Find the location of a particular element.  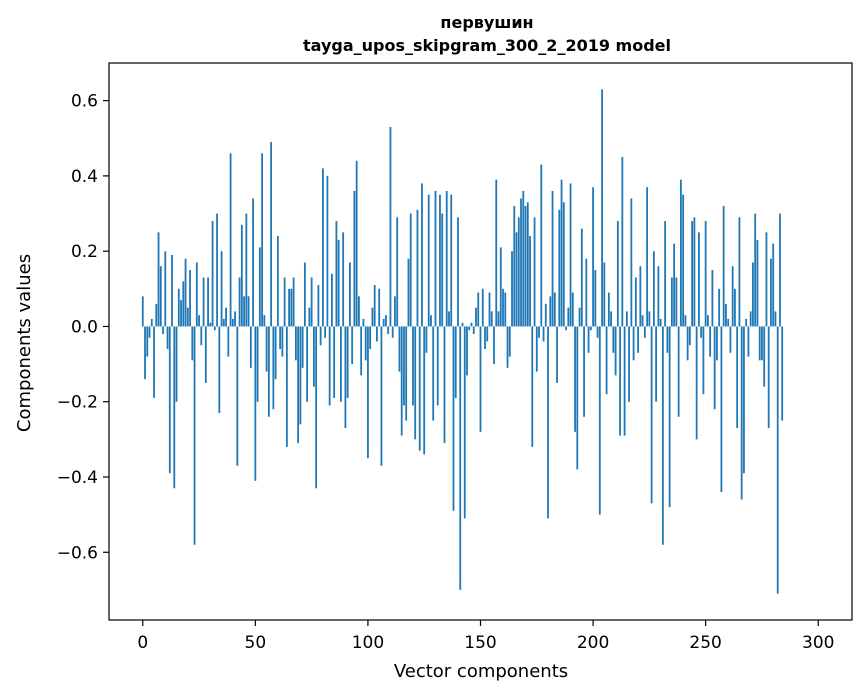

x-tick-label: 150 is located at coordinates (480, 643).